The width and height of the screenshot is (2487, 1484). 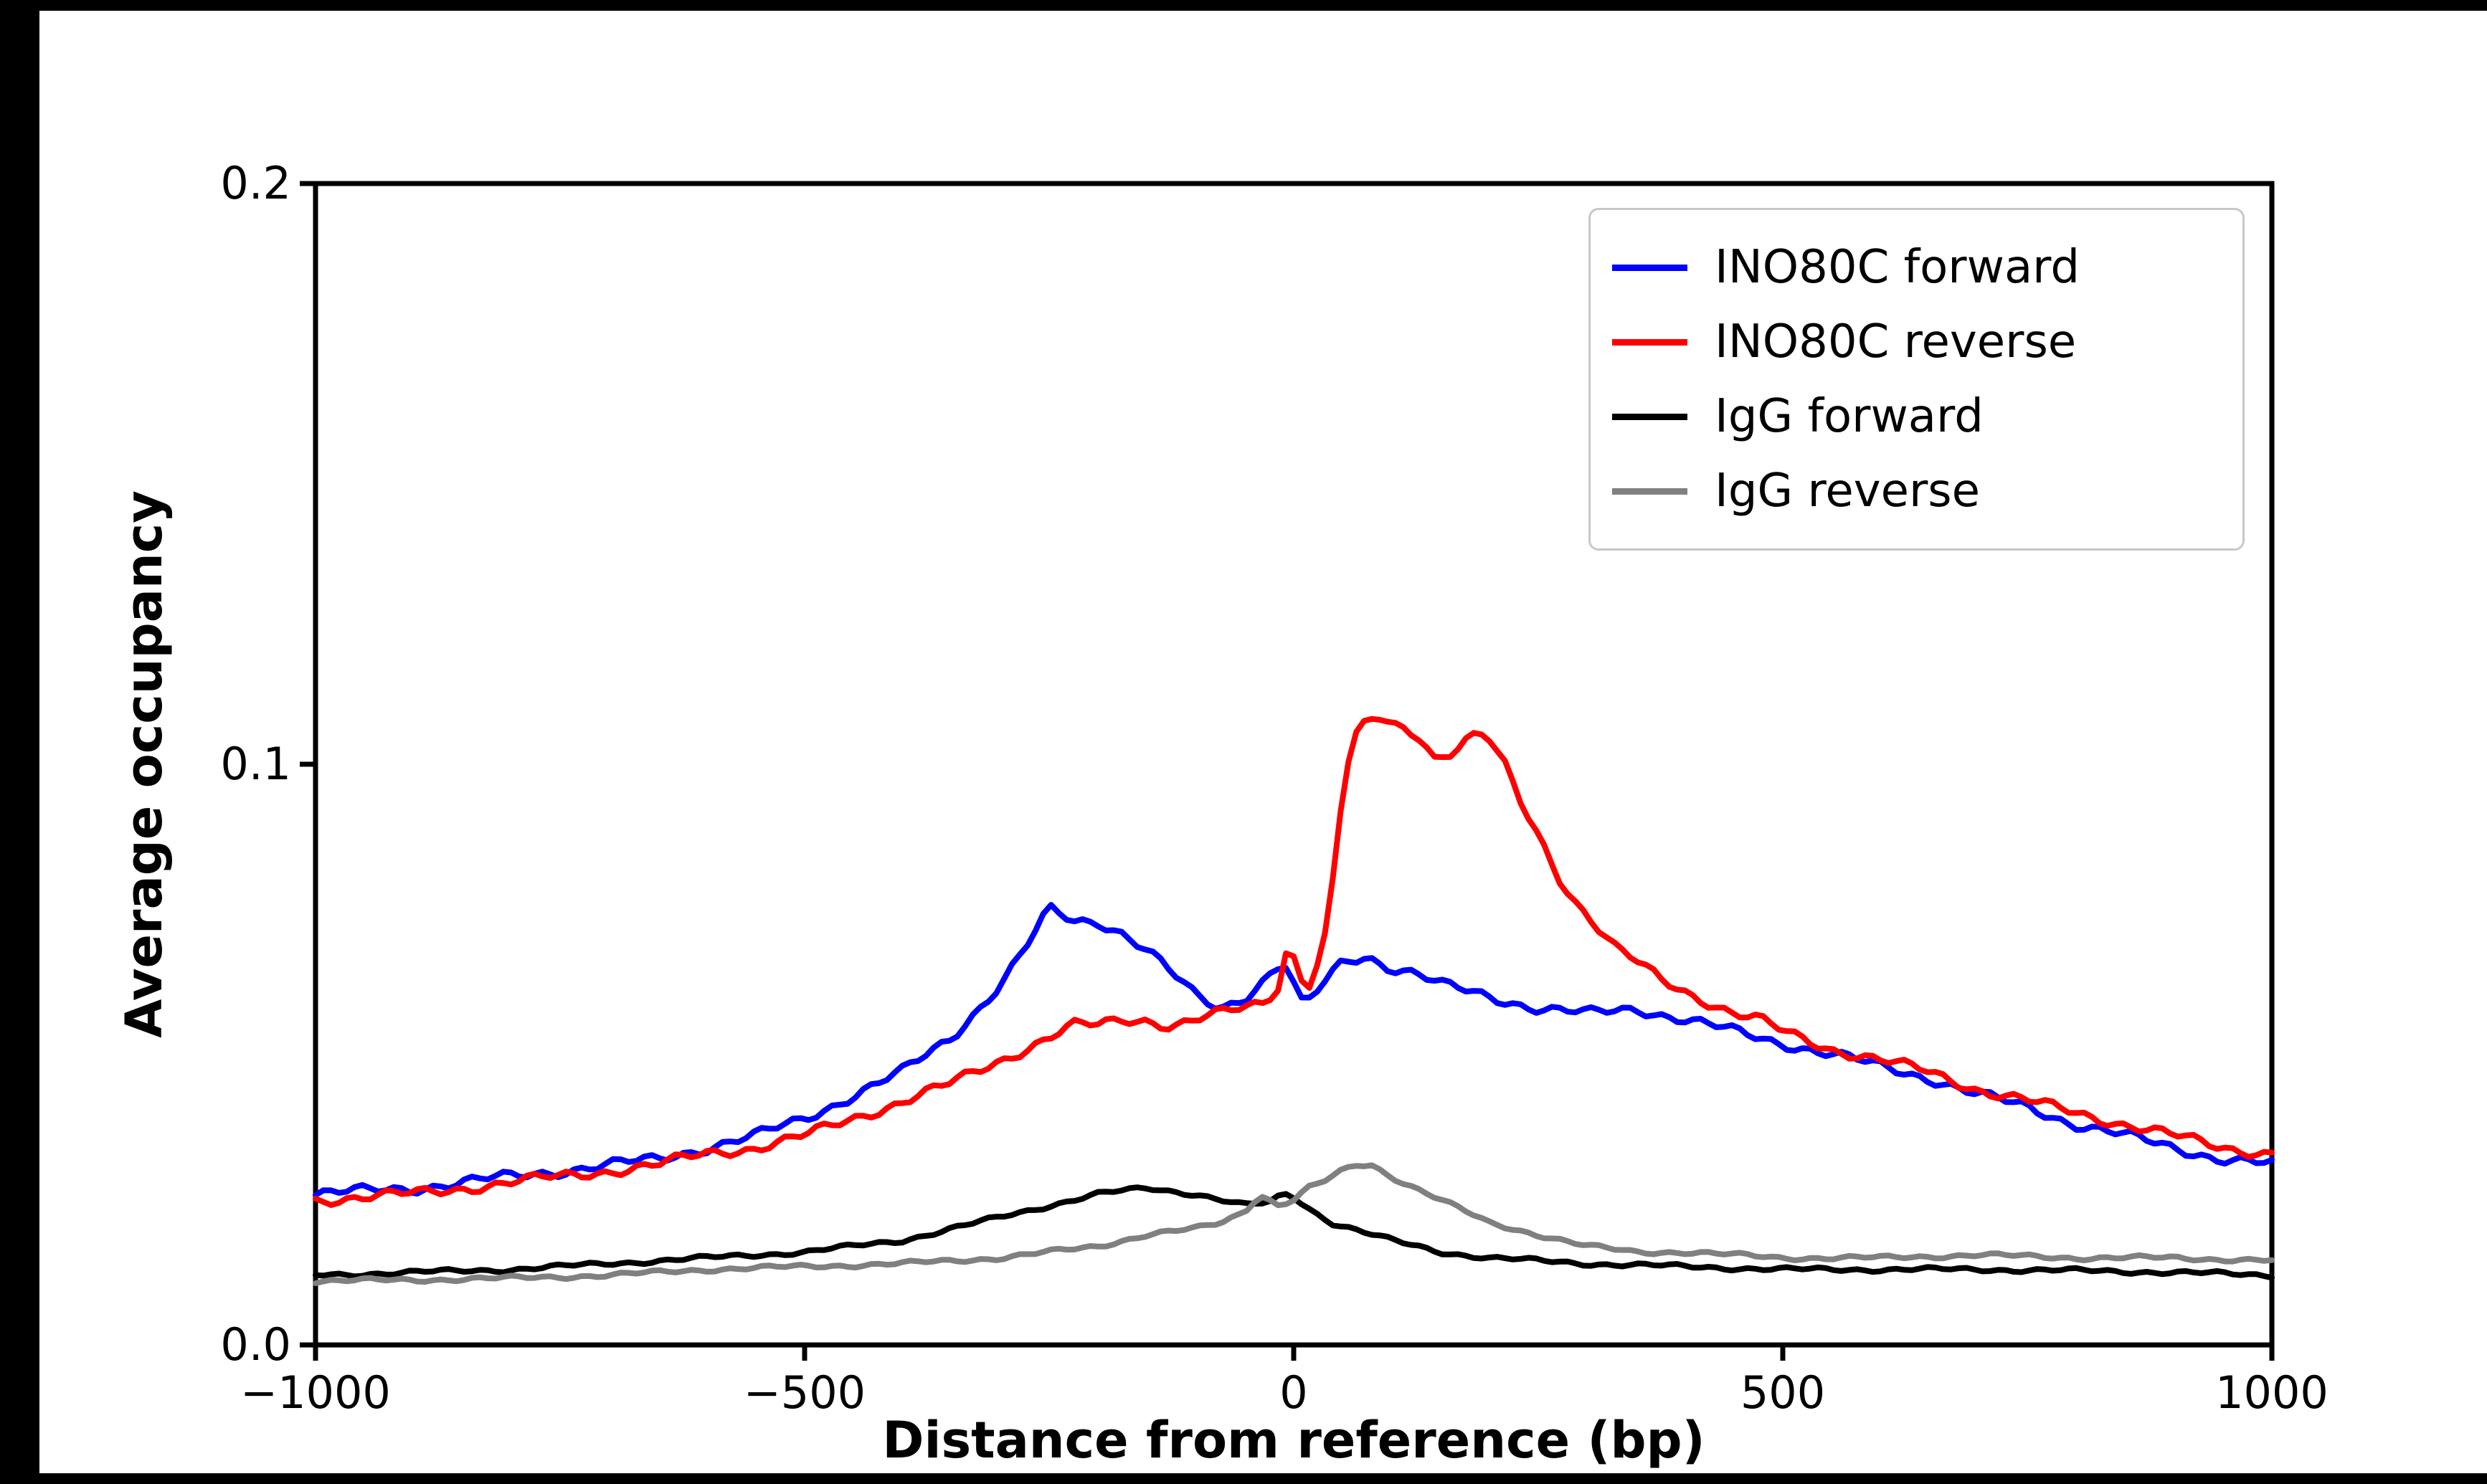 What do you see at coordinates (256, 1344) in the screenshot?
I see `y-tick-label: 0.0` at bounding box center [256, 1344].